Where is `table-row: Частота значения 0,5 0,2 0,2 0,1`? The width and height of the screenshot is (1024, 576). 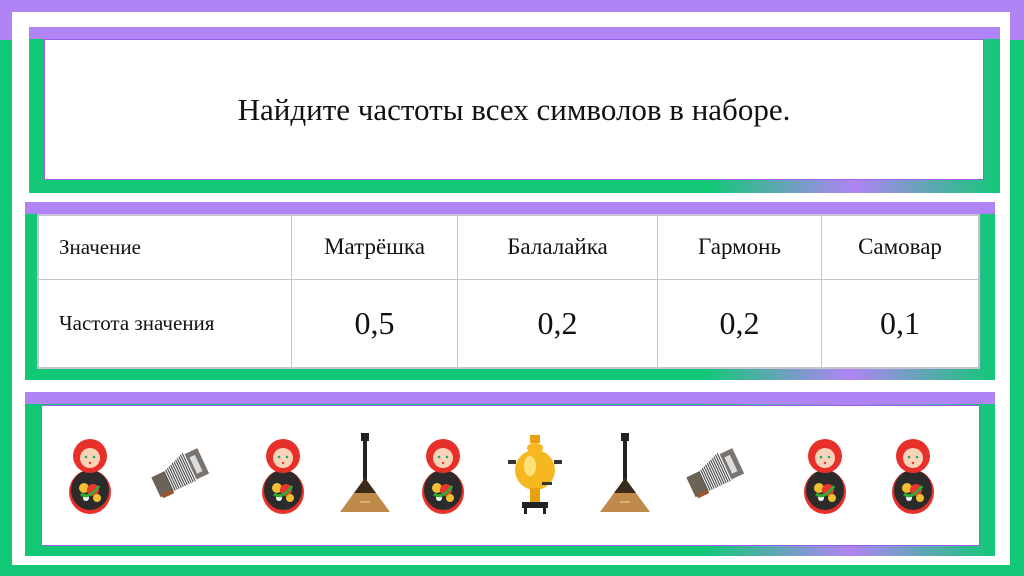 table-row: Частота значения 0,5 0,2 0,2 0,1 is located at coordinates (508, 323).